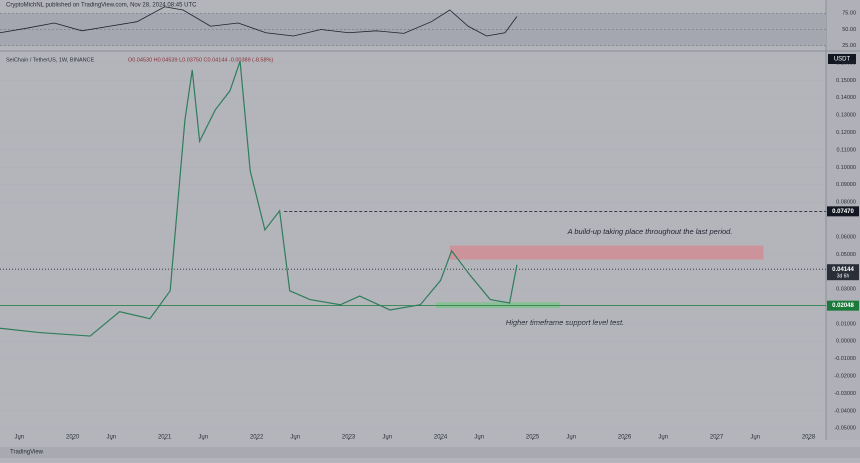  What do you see at coordinates (50, 60) in the screenshot?
I see `symbol: SeiChain / TetherUS, 1W, BINANCE` at bounding box center [50, 60].